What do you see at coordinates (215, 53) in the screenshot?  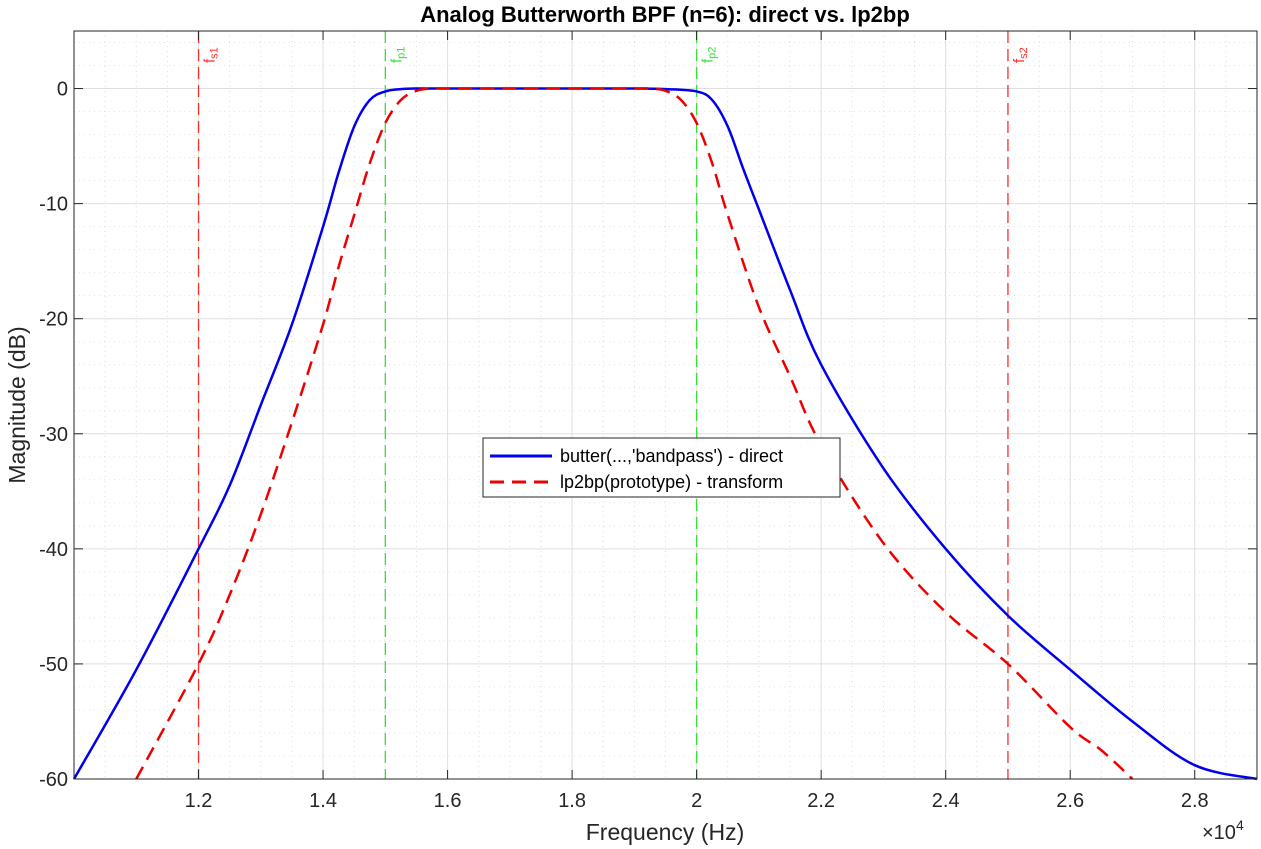 I see `marker-label-sub: s1` at bounding box center [215, 53].